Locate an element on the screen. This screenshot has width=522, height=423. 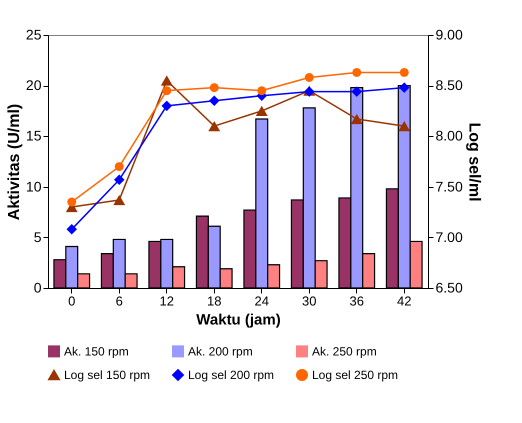
y-tick-label: 5 is located at coordinates (38, 236).